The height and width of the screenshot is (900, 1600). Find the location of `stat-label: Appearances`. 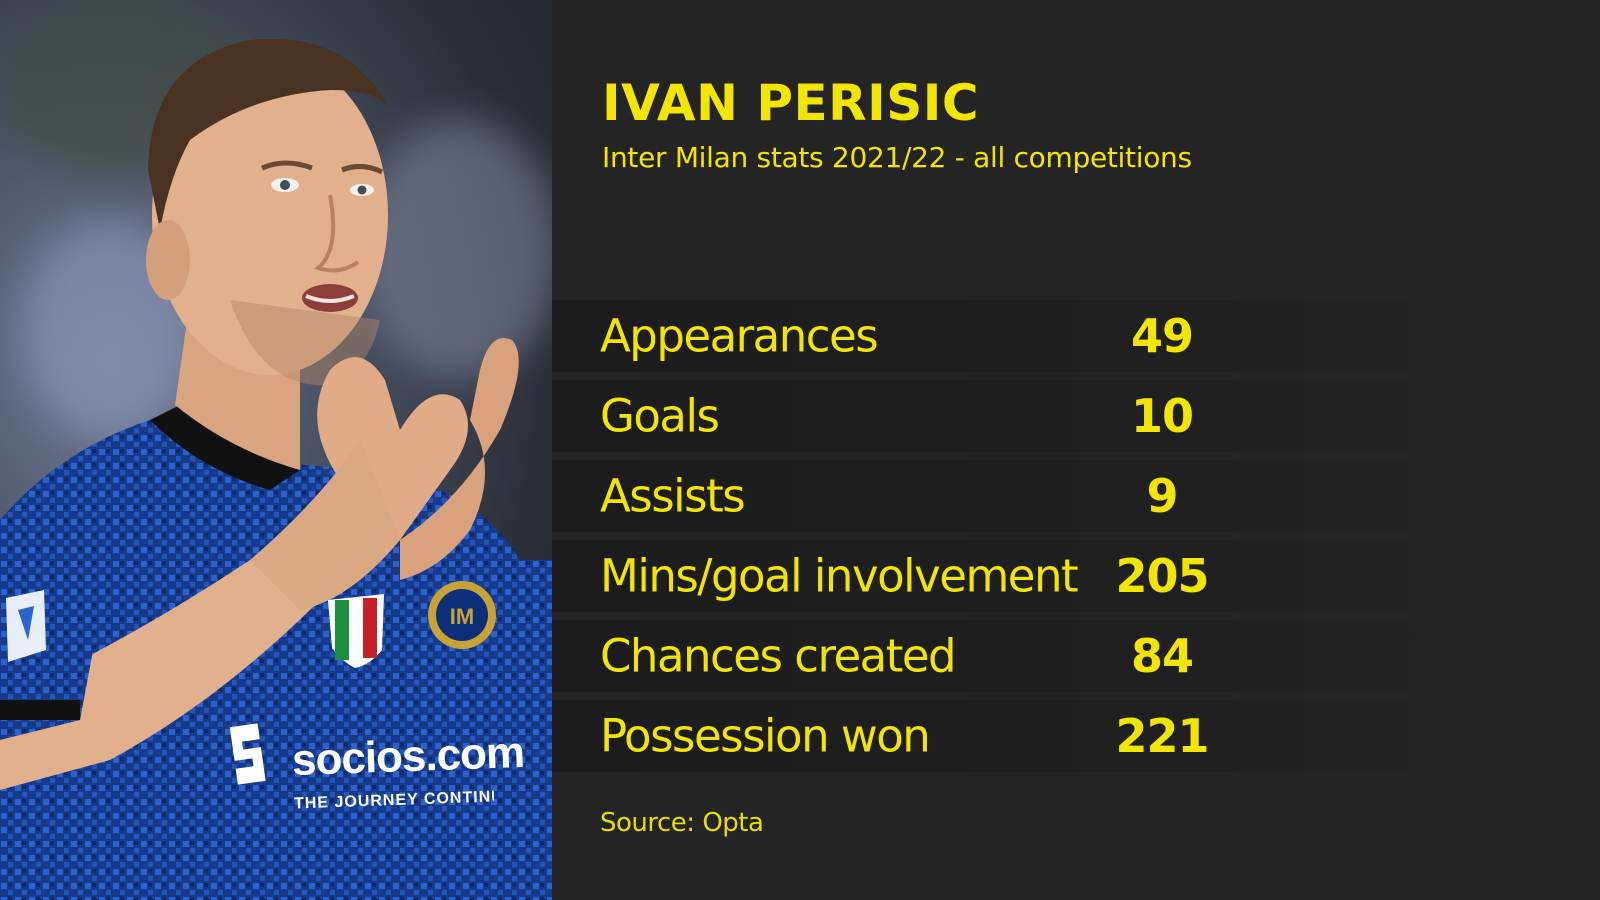

stat-label: Appearances is located at coordinates (739, 336).